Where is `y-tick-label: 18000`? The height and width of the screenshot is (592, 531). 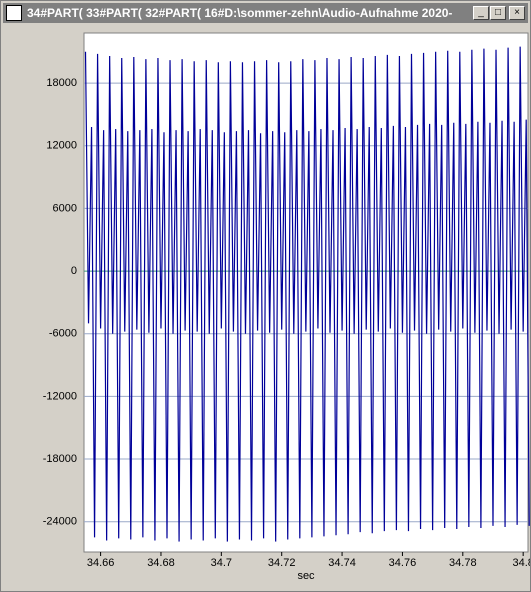 y-tick-label: 18000 is located at coordinates (61, 83).